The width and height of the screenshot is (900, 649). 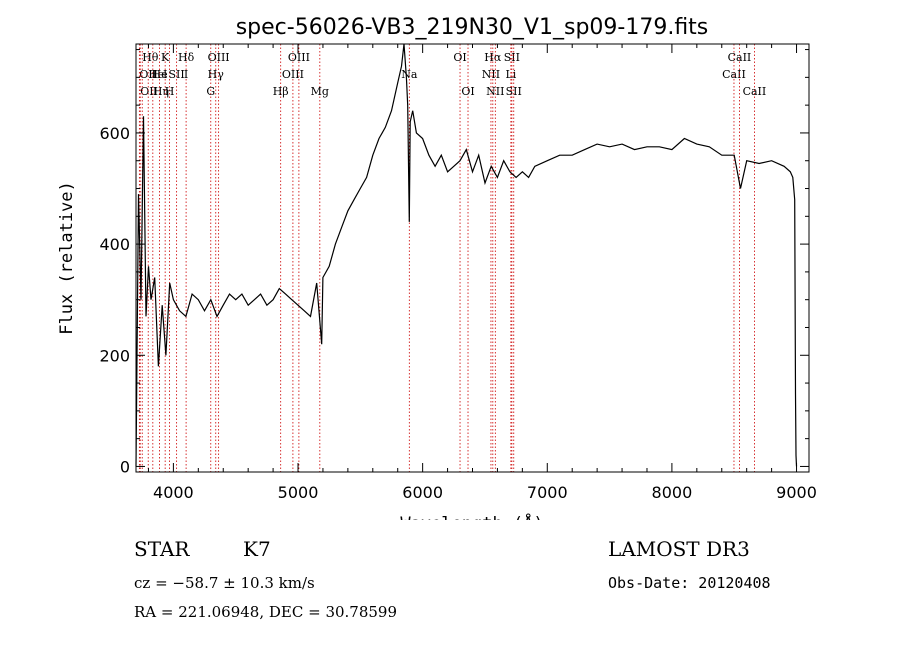 What do you see at coordinates (67, 258) in the screenshot?
I see `y-axis-label: Flux (relative)` at bounding box center [67, 258].